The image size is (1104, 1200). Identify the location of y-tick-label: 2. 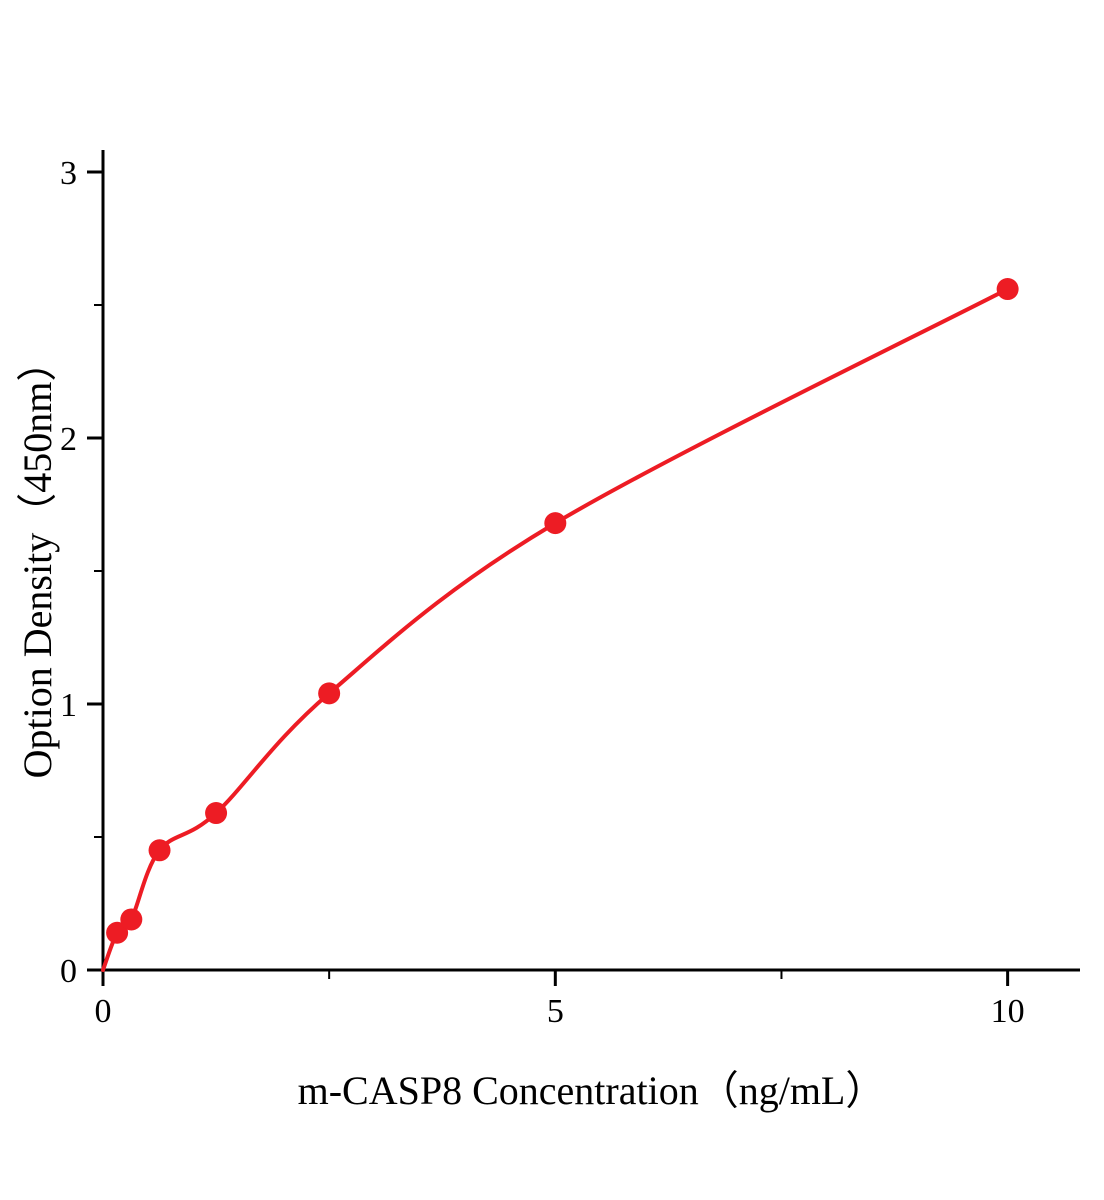
(68, 439).